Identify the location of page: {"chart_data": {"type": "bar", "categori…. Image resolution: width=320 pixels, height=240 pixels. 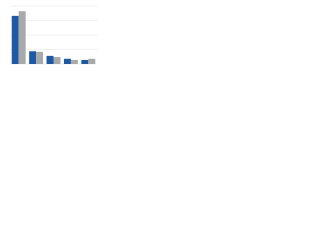
(50, 35).